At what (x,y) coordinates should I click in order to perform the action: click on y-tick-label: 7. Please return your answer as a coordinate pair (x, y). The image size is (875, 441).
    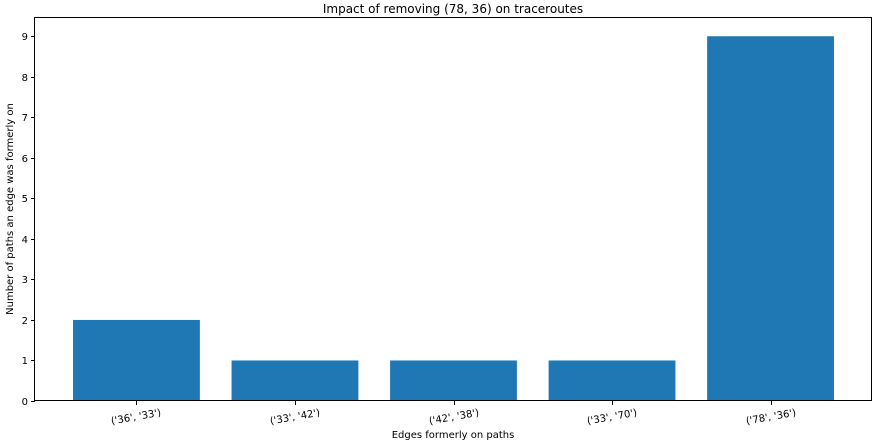
    Looking at the image, I should click on (25, 118).